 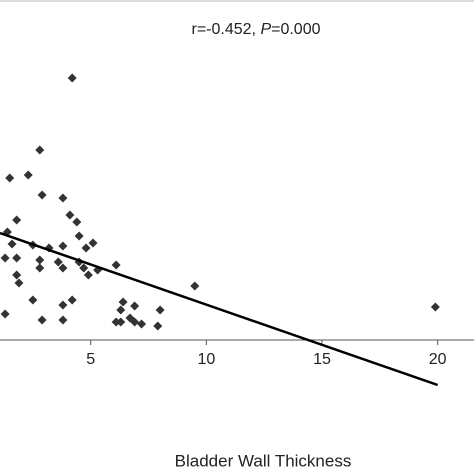 I want to click on x-tick-label: 5, so click(x=90, y=359).